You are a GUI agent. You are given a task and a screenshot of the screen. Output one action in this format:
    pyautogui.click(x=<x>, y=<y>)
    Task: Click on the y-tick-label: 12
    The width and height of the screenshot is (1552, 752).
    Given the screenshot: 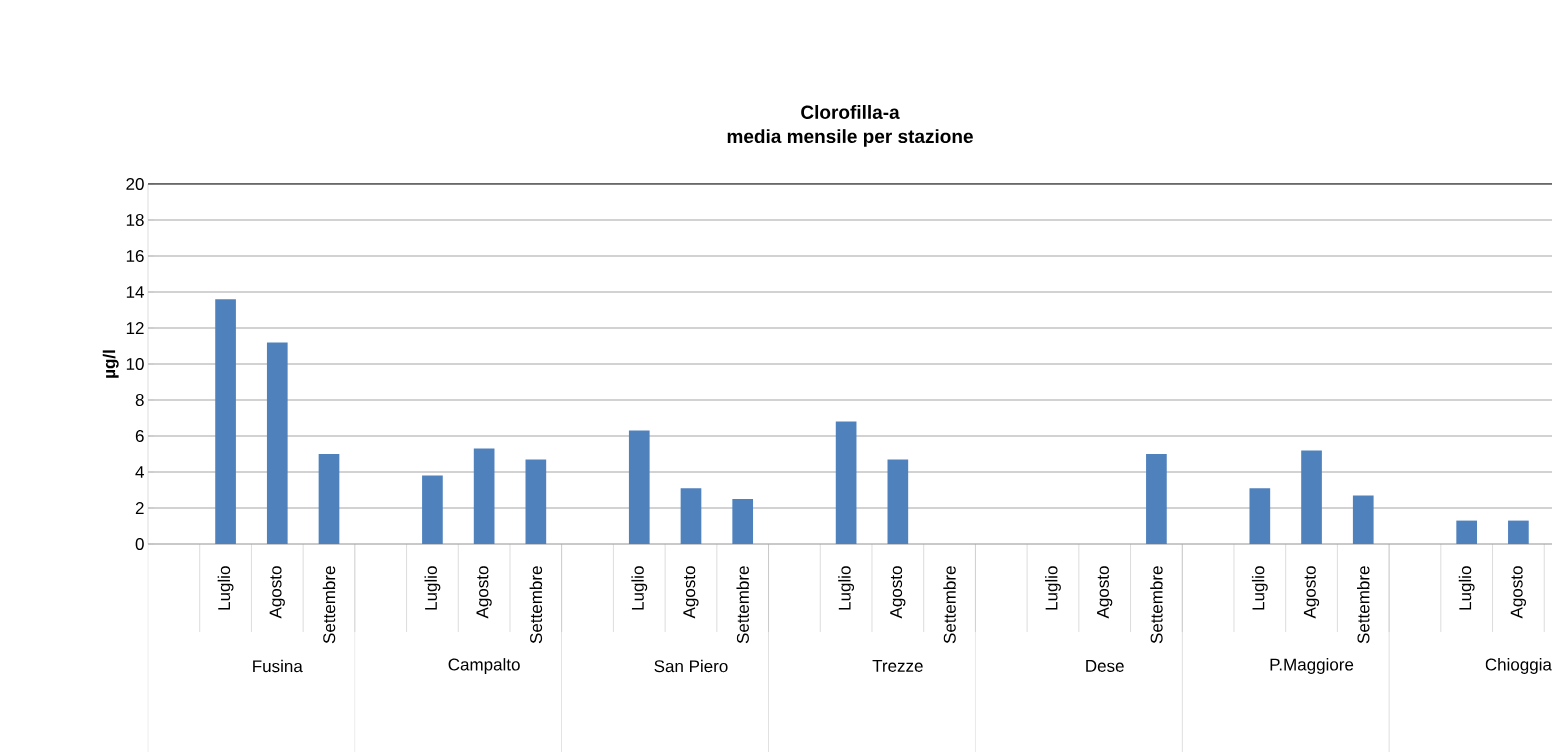 What is the action you would take?
    pyautogui.click(x=135, y=328)
    